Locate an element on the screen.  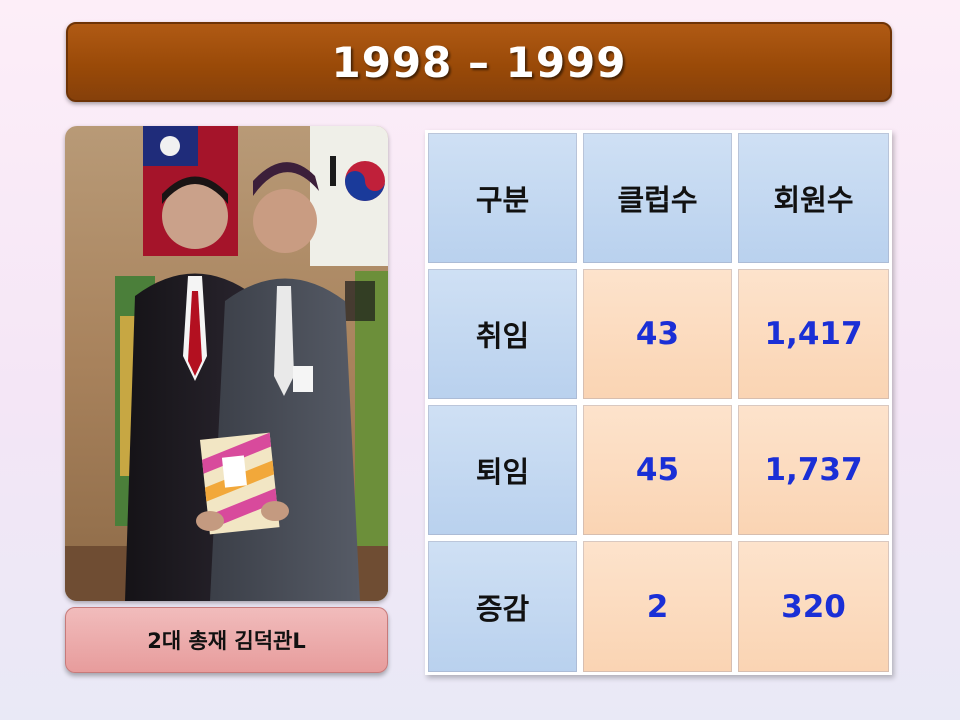
header-label: 구분 is located at coordinates (502, 200).